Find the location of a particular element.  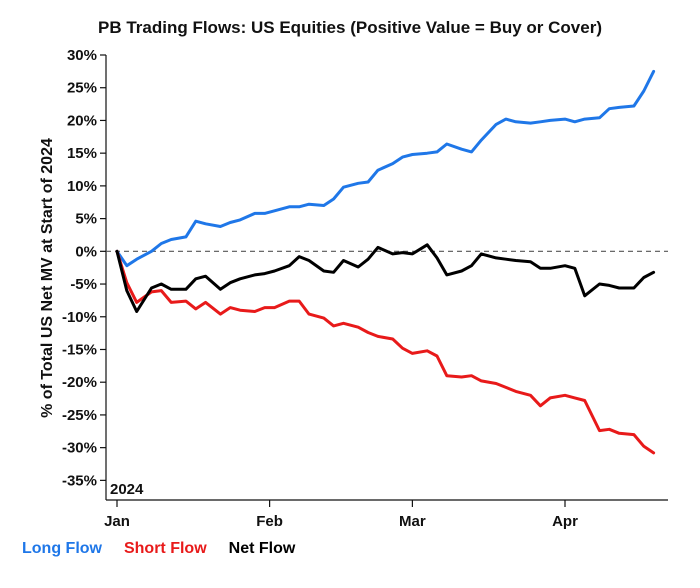

y-tick-label: 5% is located at coordinates (86, 219).